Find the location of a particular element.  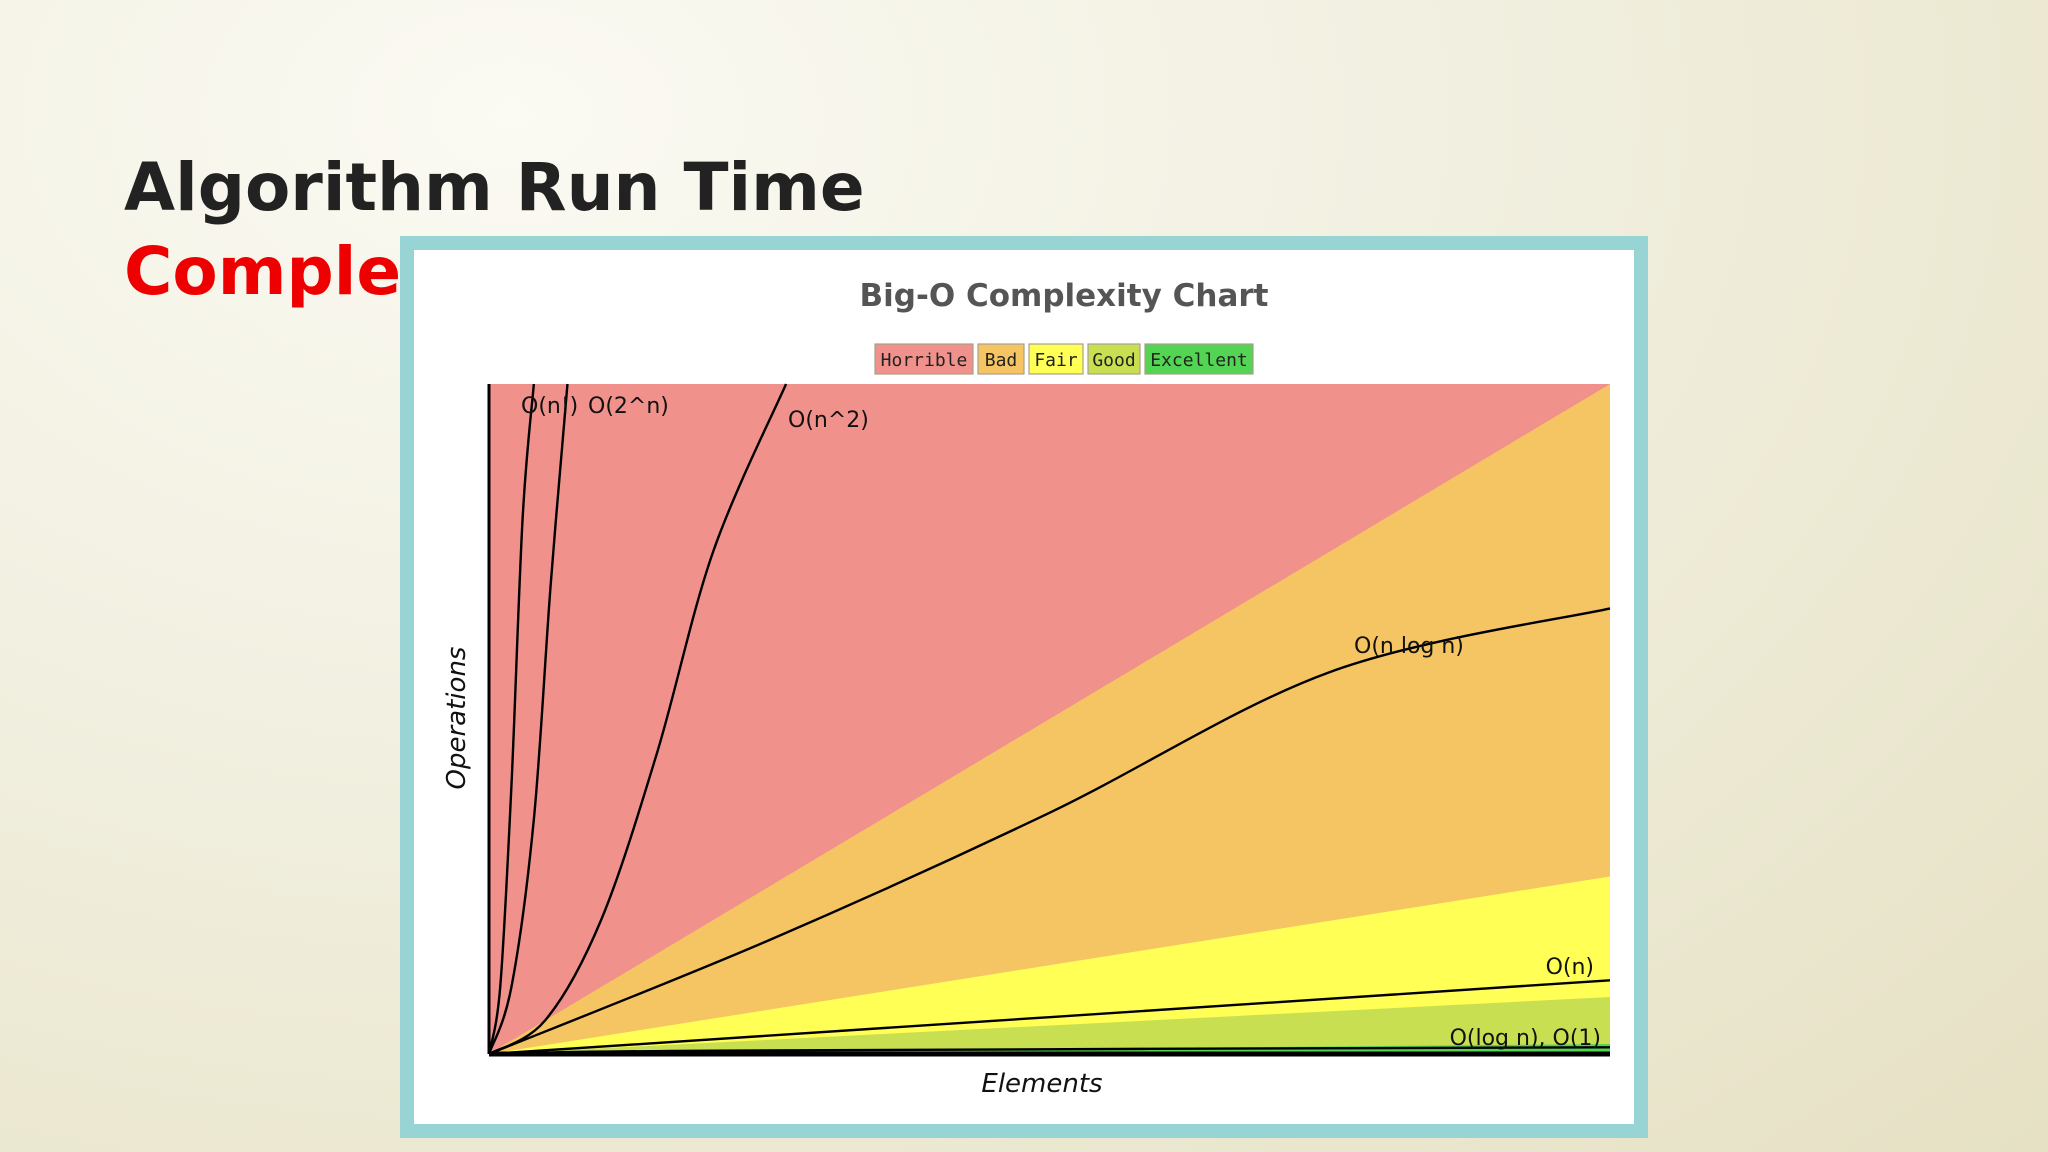

legend-item-bad: Bad is located at coordinates (1001, 359).